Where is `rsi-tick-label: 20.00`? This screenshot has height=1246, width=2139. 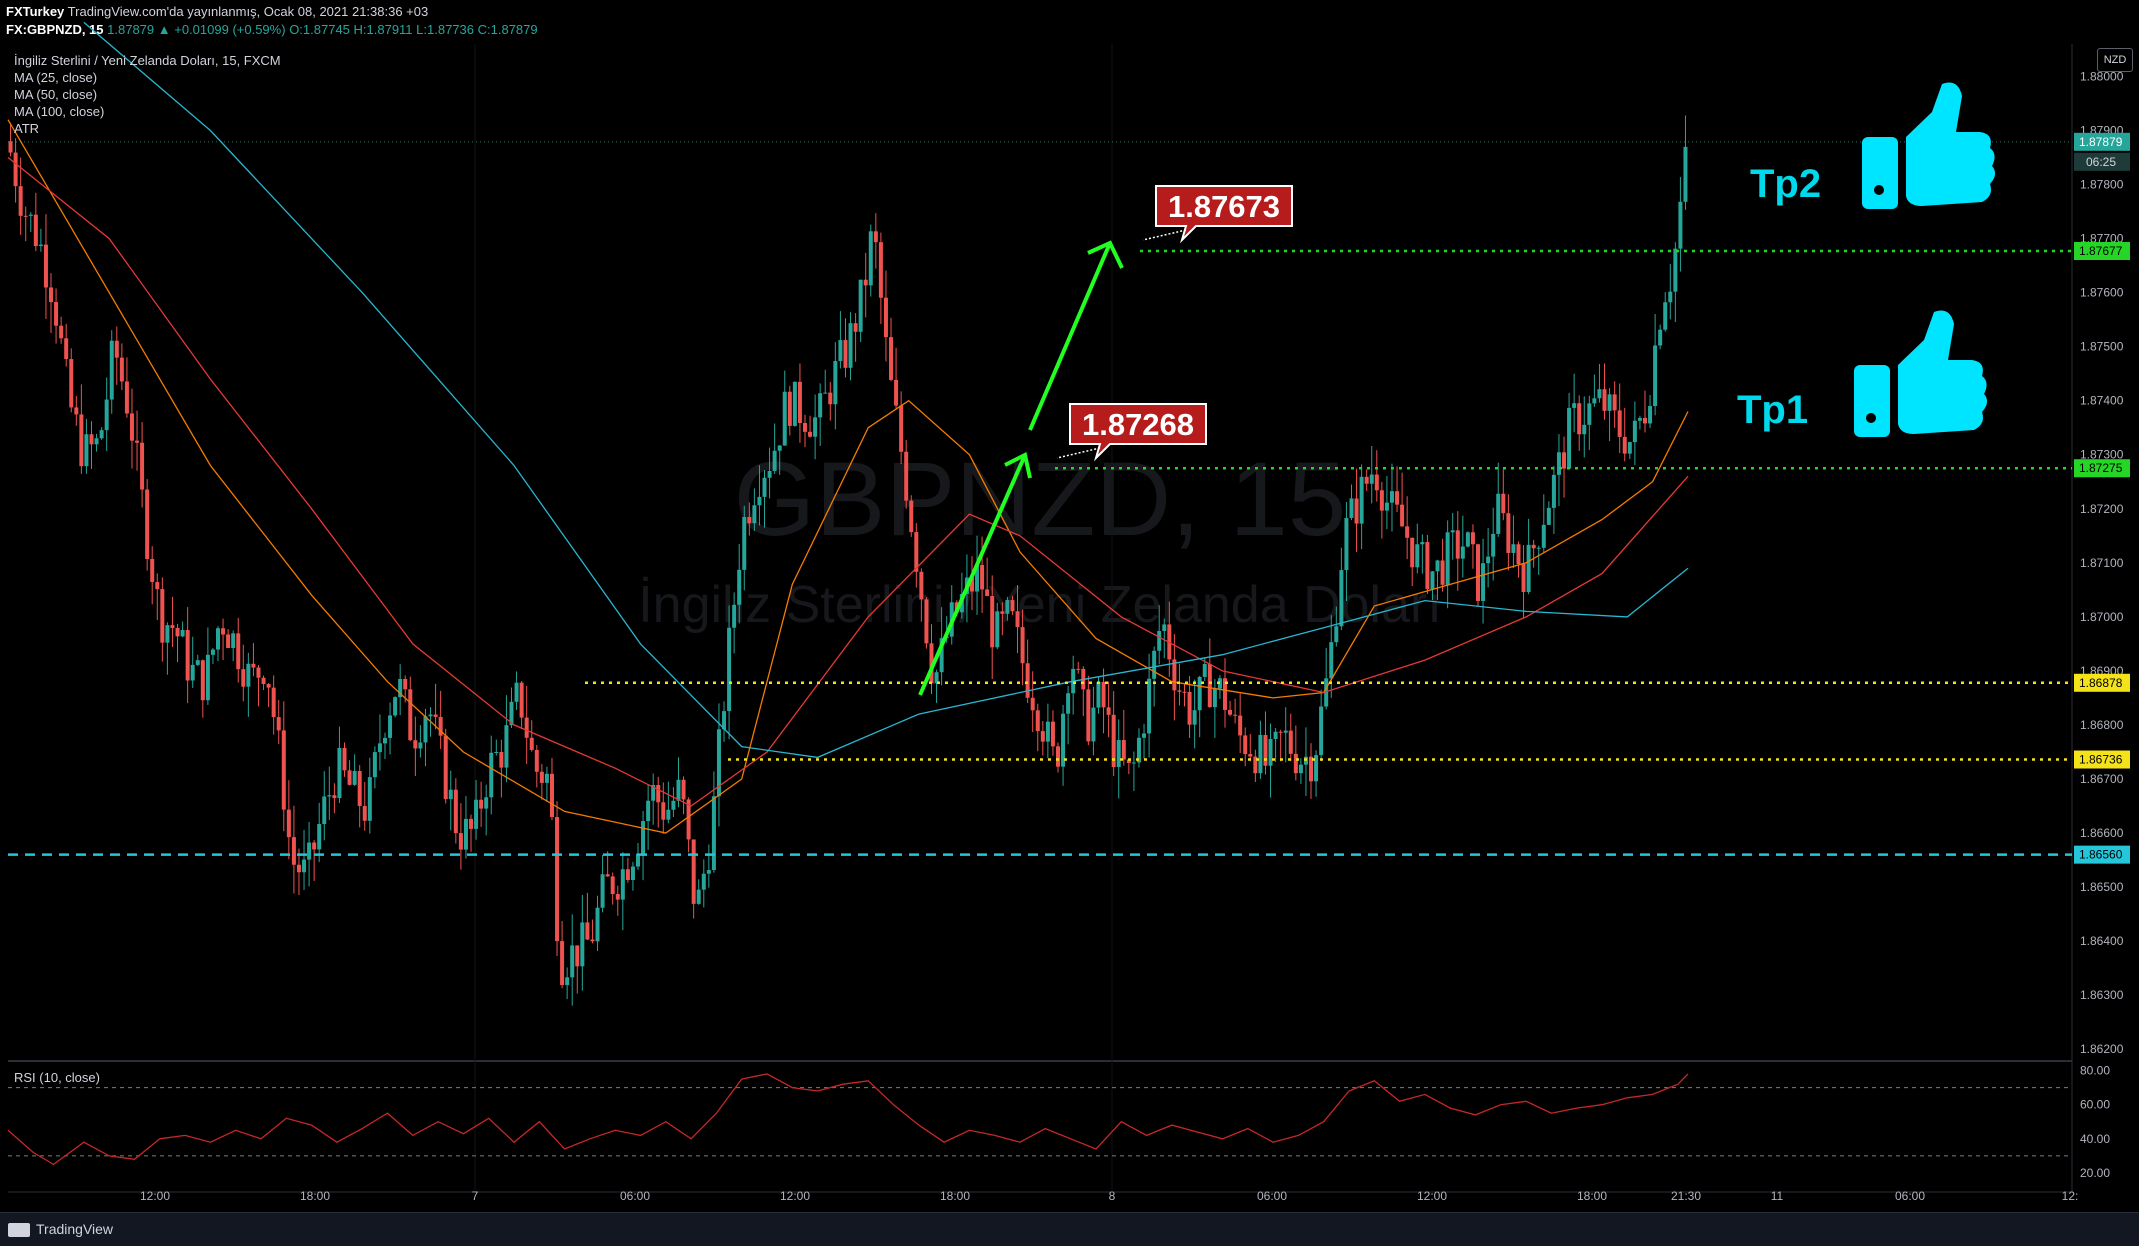
rsi-tick-label: 20.00 is located at coordinates (2095, 1173).